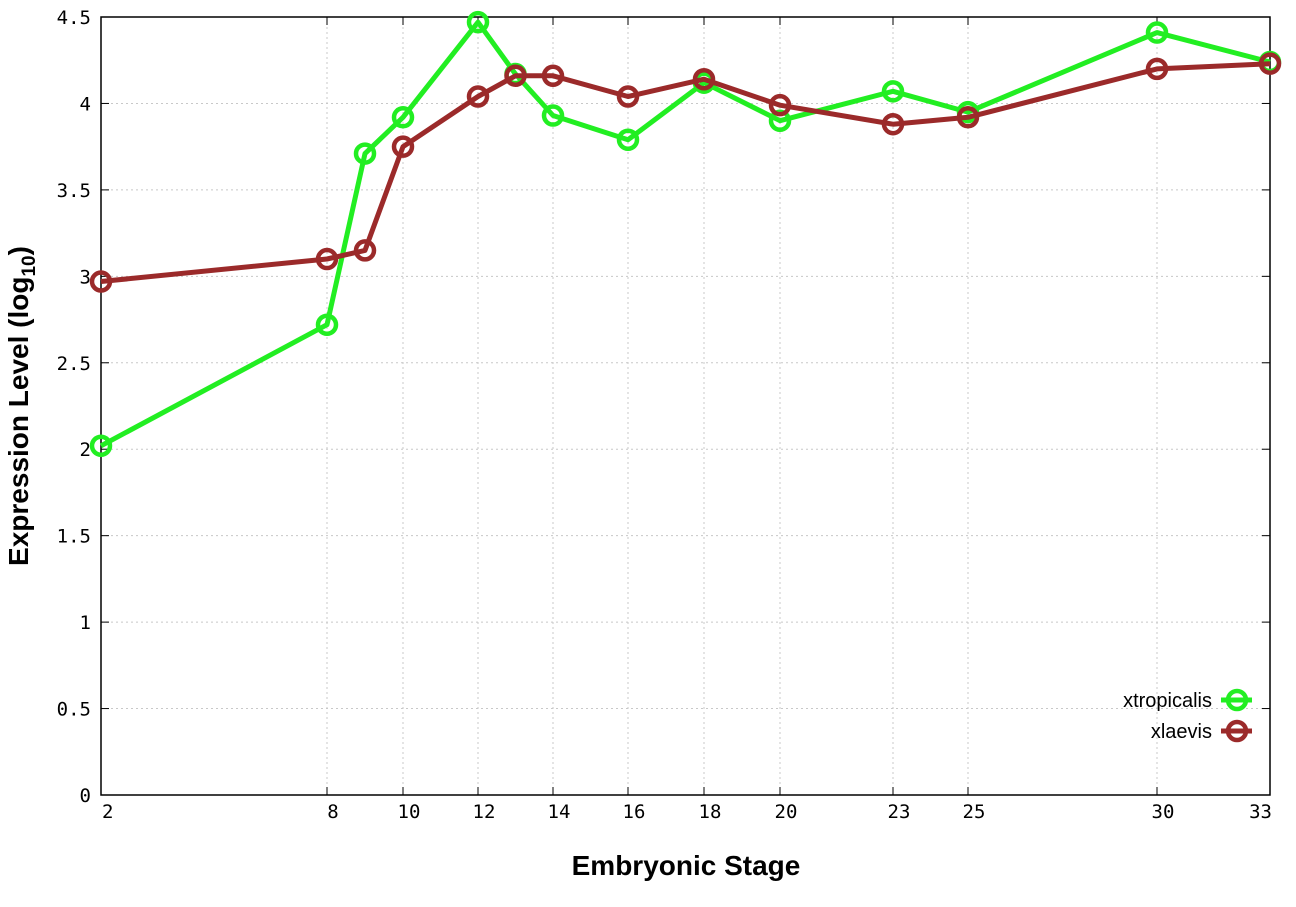 This screenshot has width=1296, height=907. I want to click on y-tick-label: 2.5, so click(74, 364).